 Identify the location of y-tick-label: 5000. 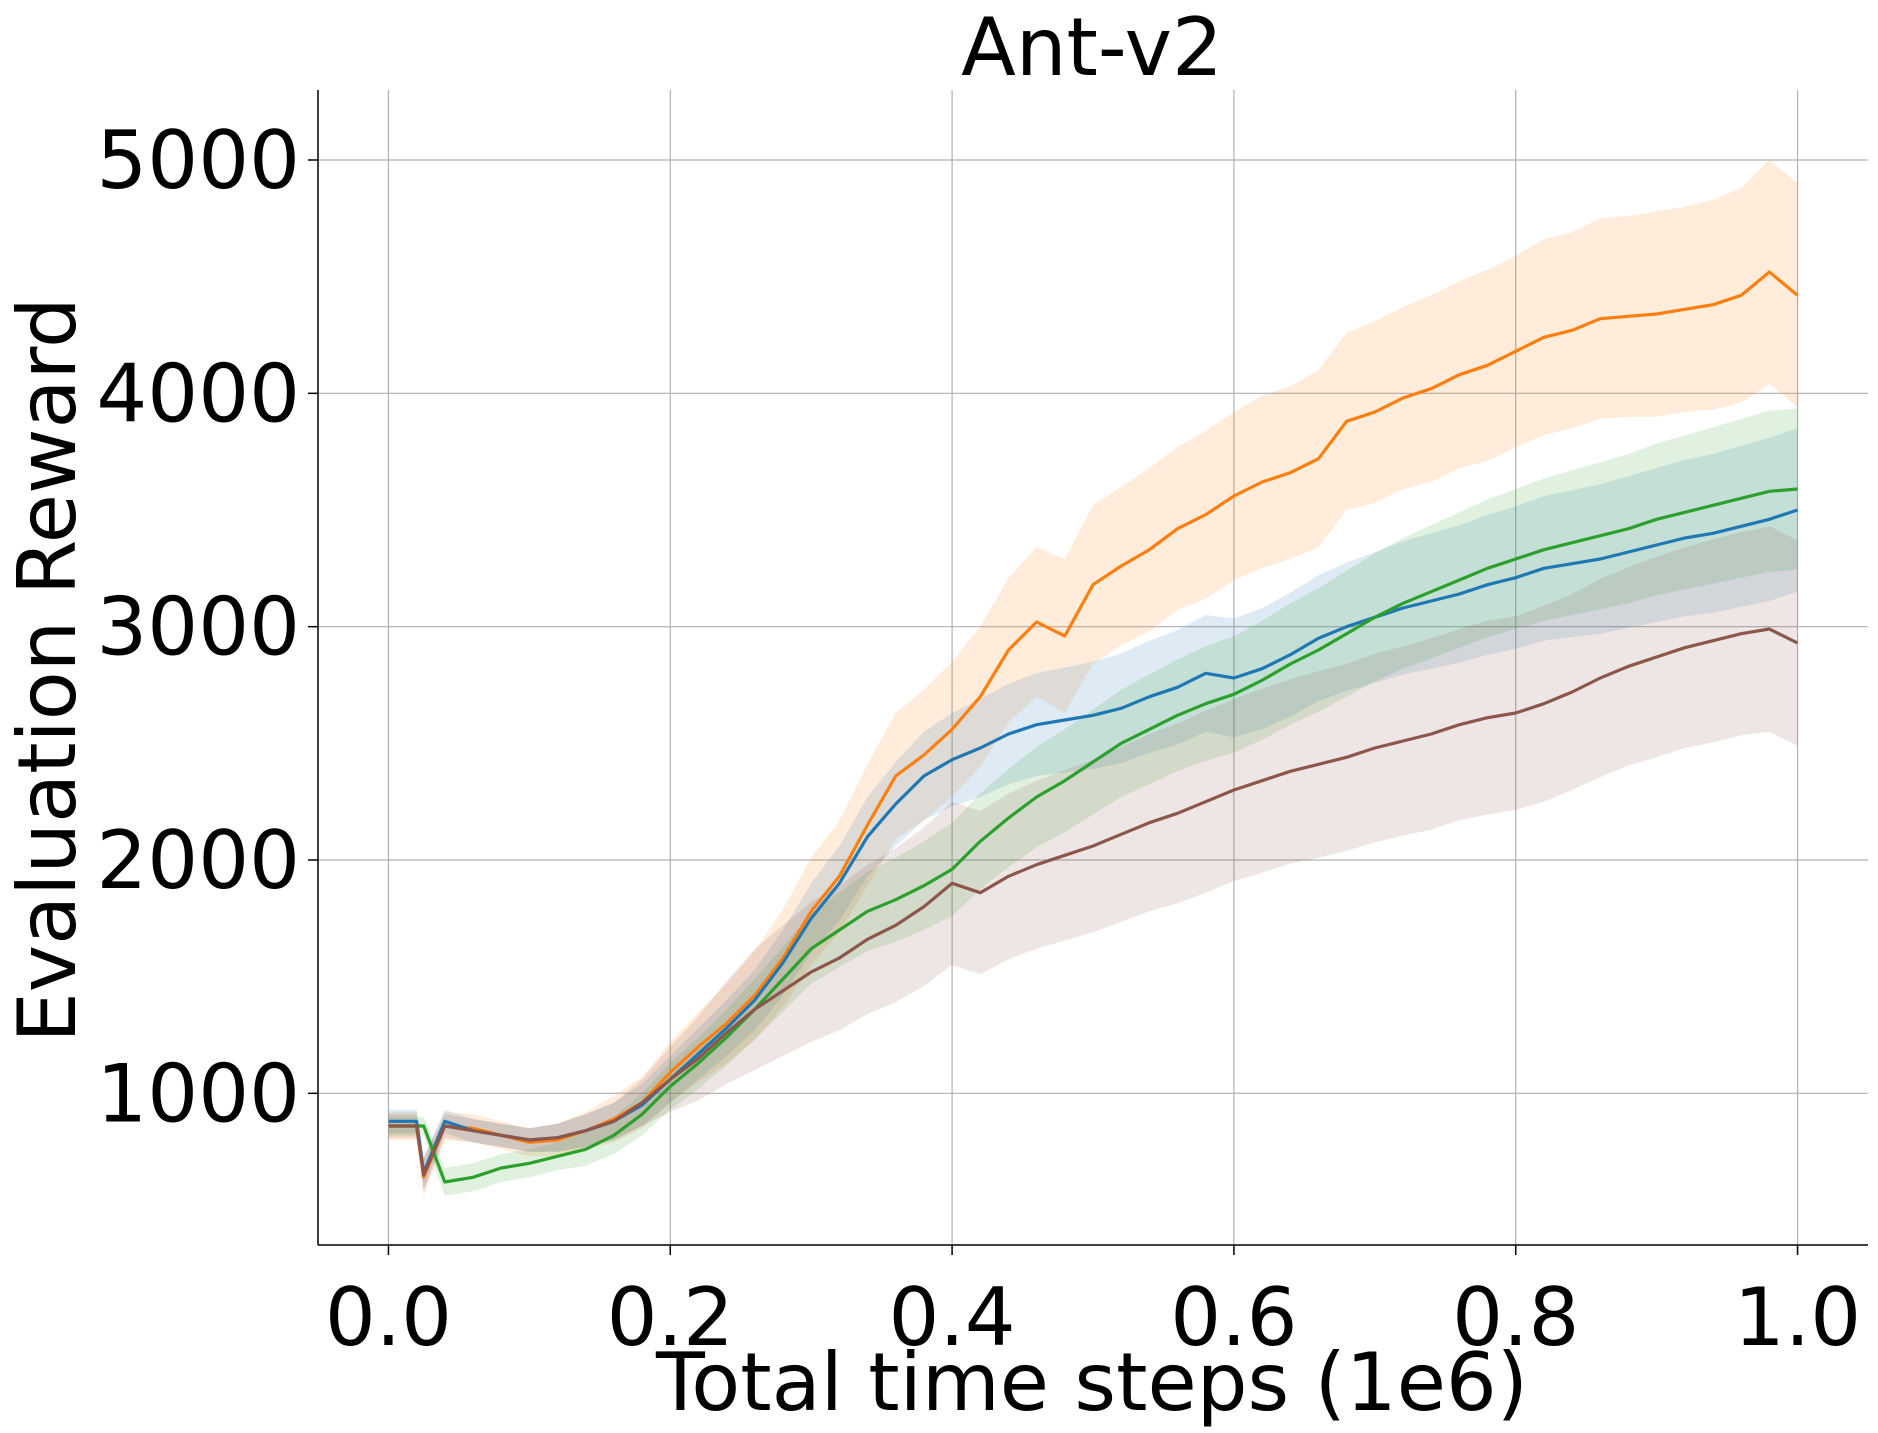
(198, 160).